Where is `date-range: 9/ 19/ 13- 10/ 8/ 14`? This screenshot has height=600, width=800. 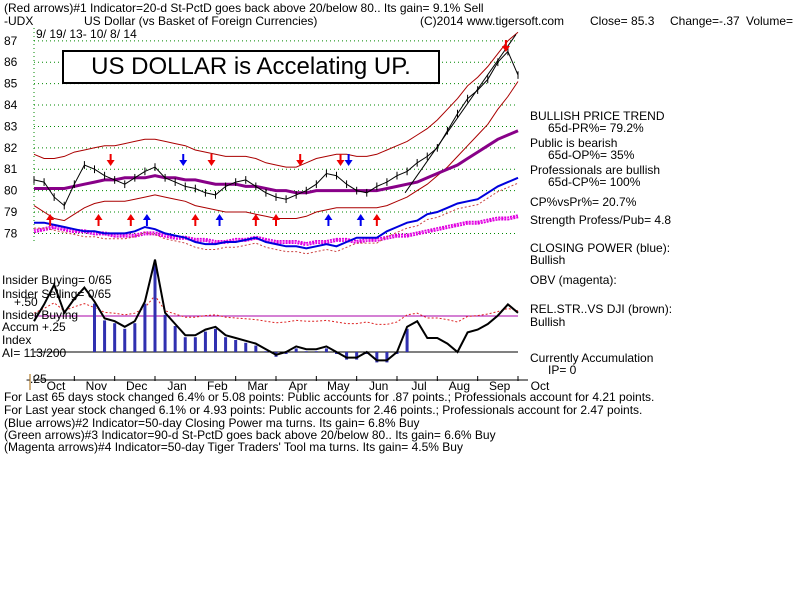
date-range: 9/ 19/ 13- 10/ 8/ 14 is located at coordinates (86, 34).